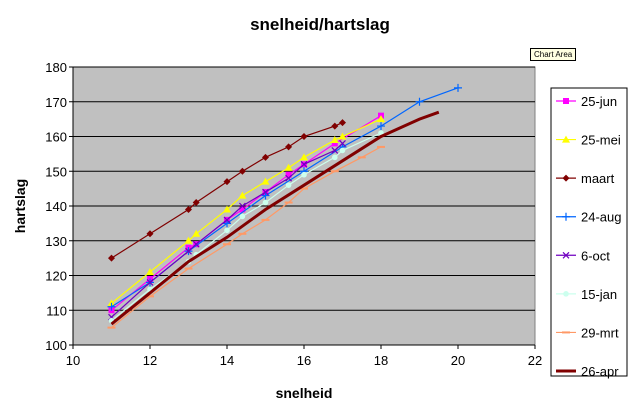  Describe the element at coordinates (56, 171) in the screenshot. I see `y-tick-label: 150` at that location.